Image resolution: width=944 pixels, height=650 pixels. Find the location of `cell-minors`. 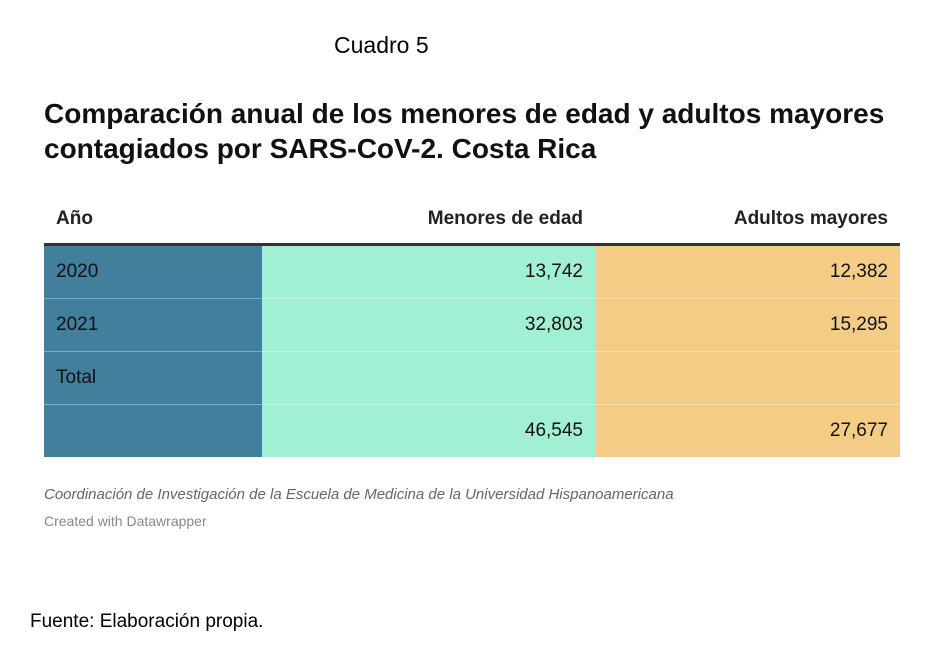

cell-minors is located at coordinates (428, 378).